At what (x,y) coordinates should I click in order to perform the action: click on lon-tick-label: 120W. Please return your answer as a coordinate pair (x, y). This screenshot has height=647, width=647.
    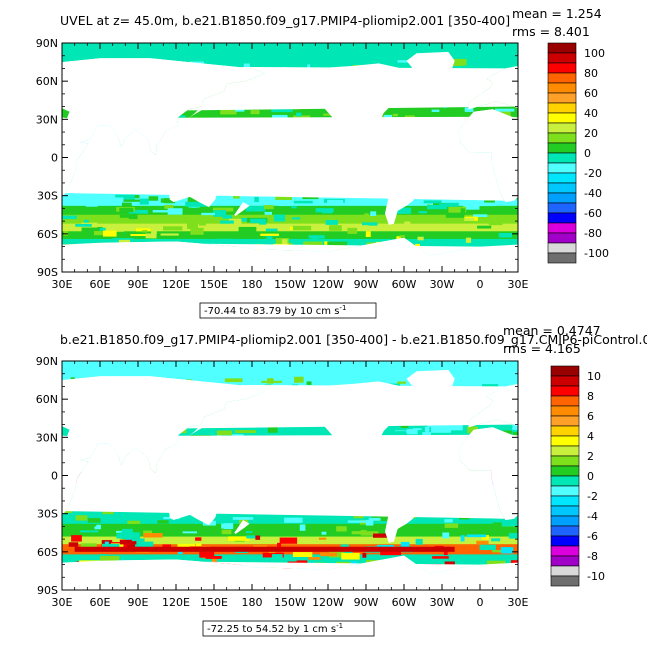
    Looking at the image, I should click on (328, 602).